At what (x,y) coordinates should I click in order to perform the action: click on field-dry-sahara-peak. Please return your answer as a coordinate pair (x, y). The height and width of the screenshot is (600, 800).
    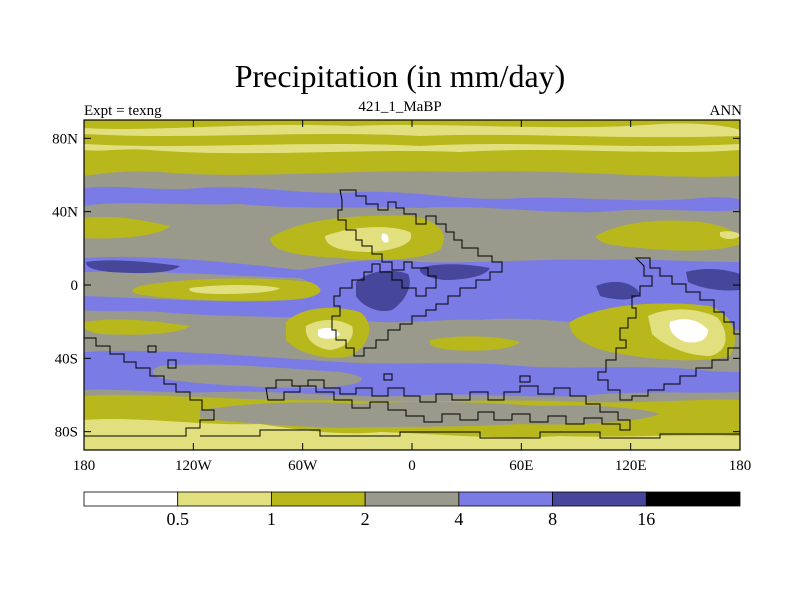
    Looking at the image, I should click on (385, 238).